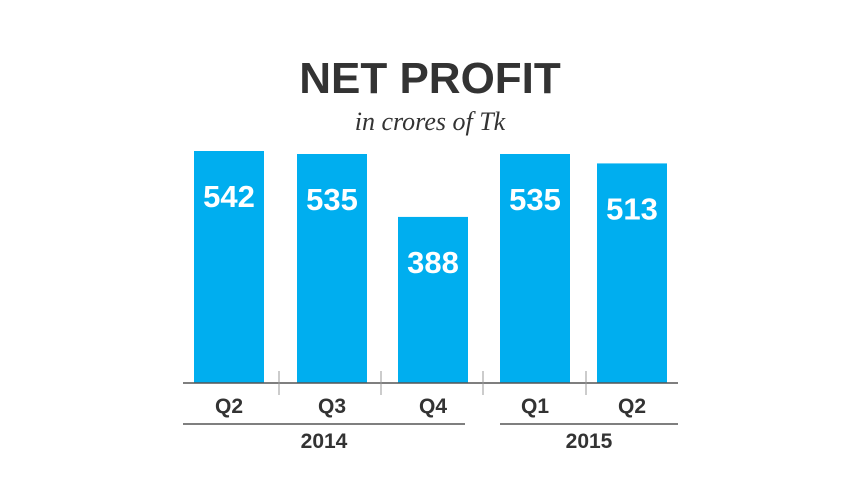 This screenshot has width=860, height=484. Describe the element at coordinates (535, 199) in the screenshot. I see `data-label-4: 535` at that location.